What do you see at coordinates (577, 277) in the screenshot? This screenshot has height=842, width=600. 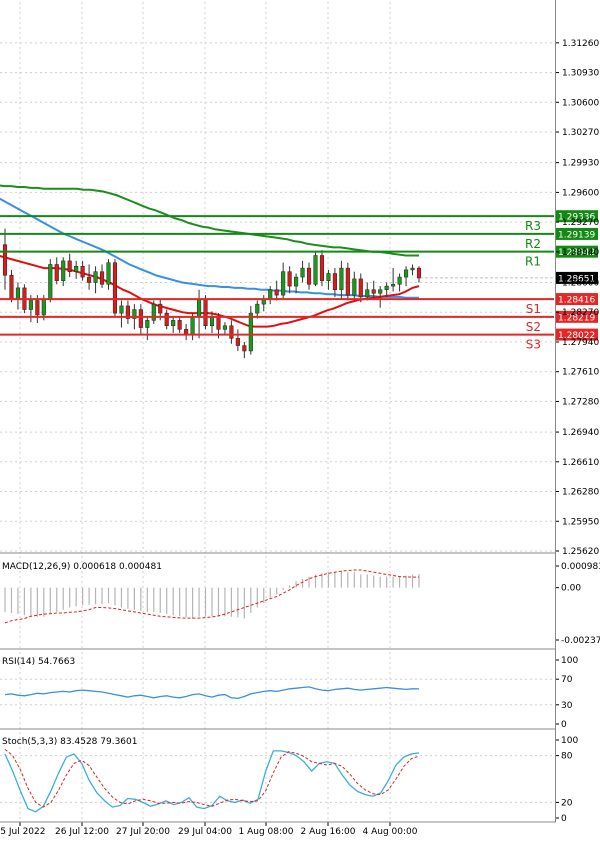 I see `current-price-badge` at bounding box center [577, 277].